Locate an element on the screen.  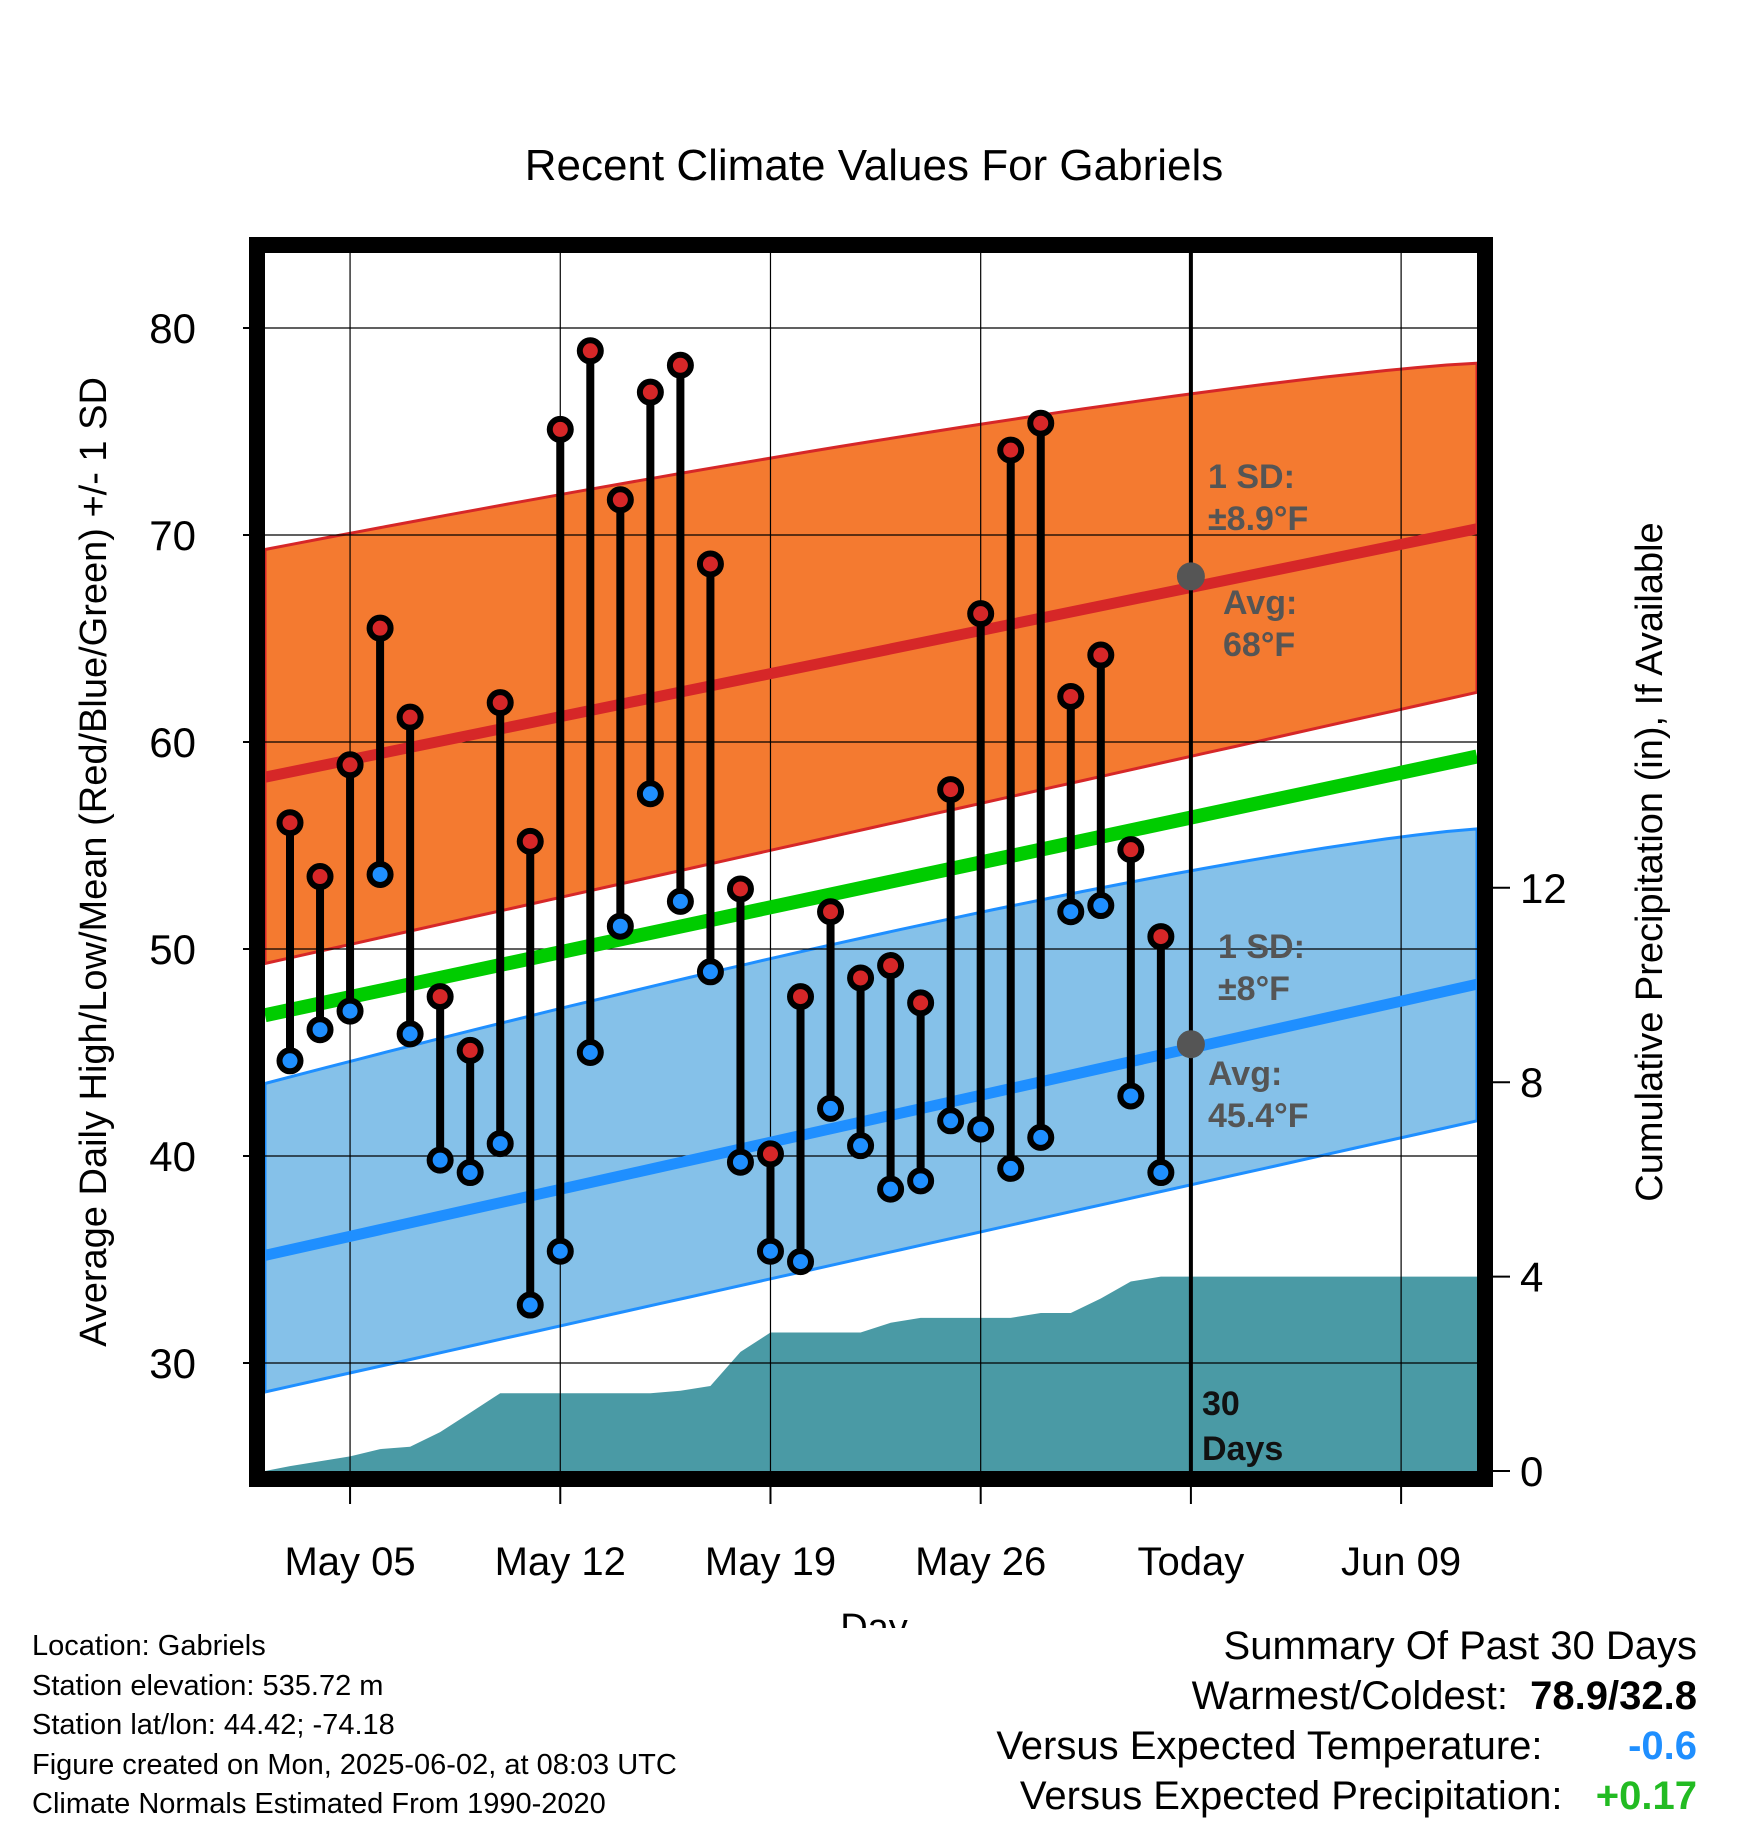
today-avg-high-dot is located at coordinates (1190, 576).